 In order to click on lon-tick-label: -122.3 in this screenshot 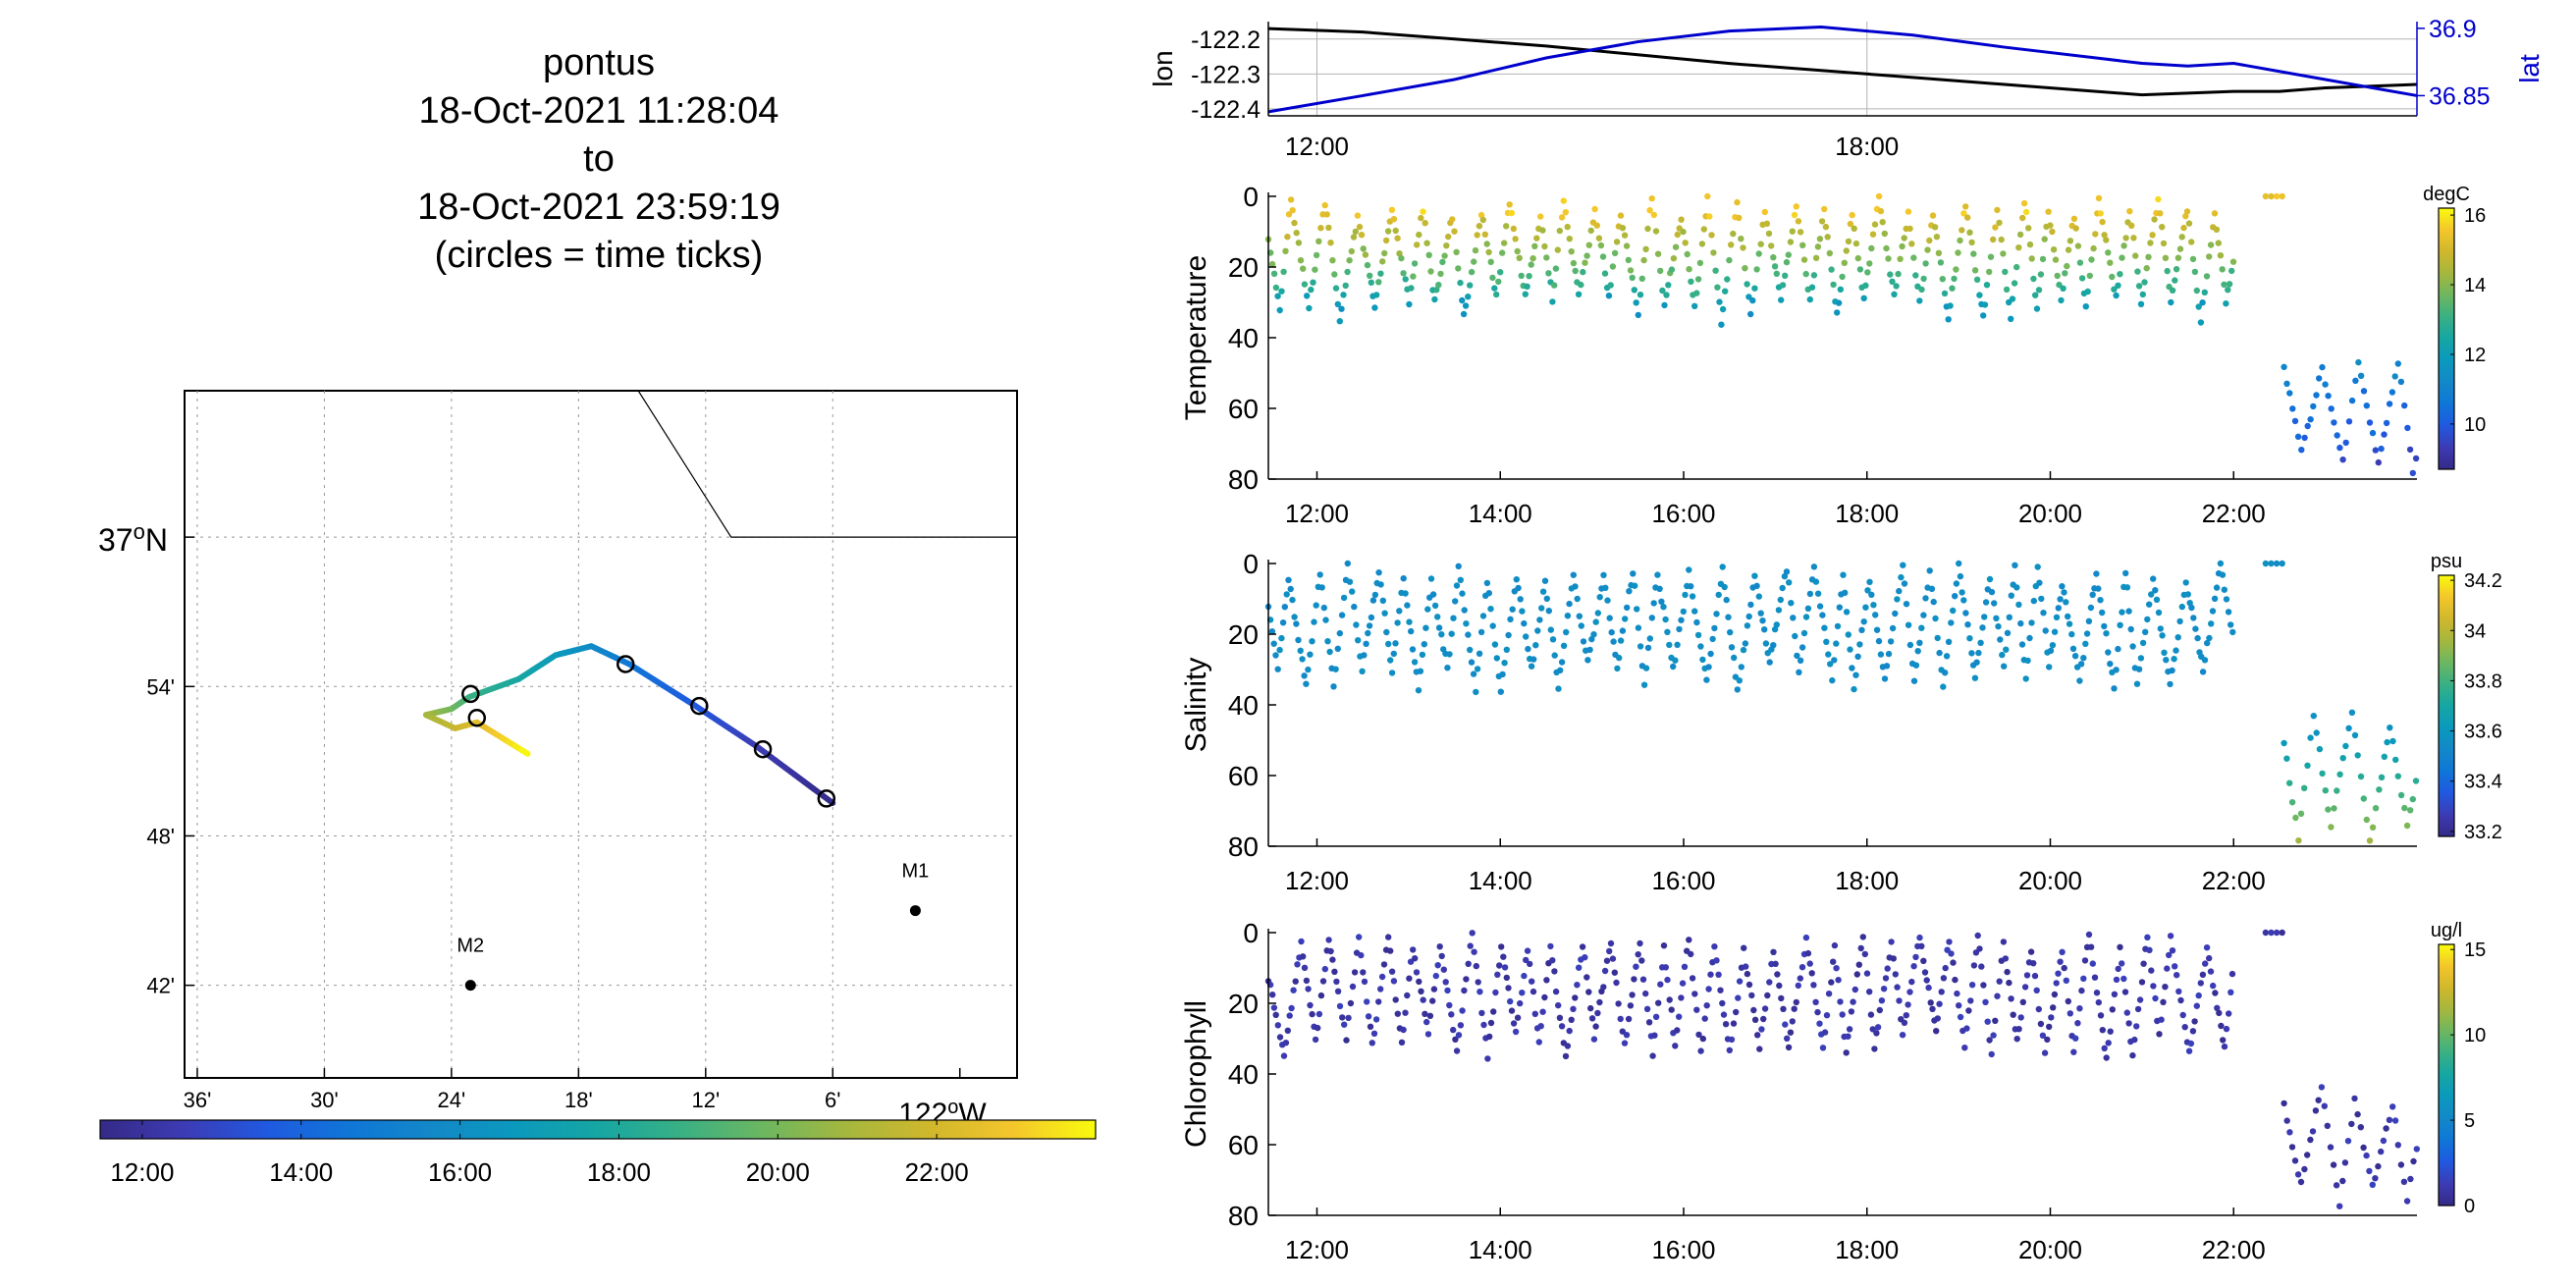, I will do `click(1226, 74)`.